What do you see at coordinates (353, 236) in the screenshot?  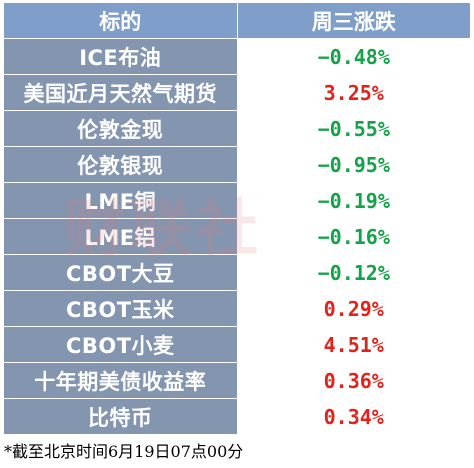 I see `change-value: −0.16%` at bounding box center [353, 236].